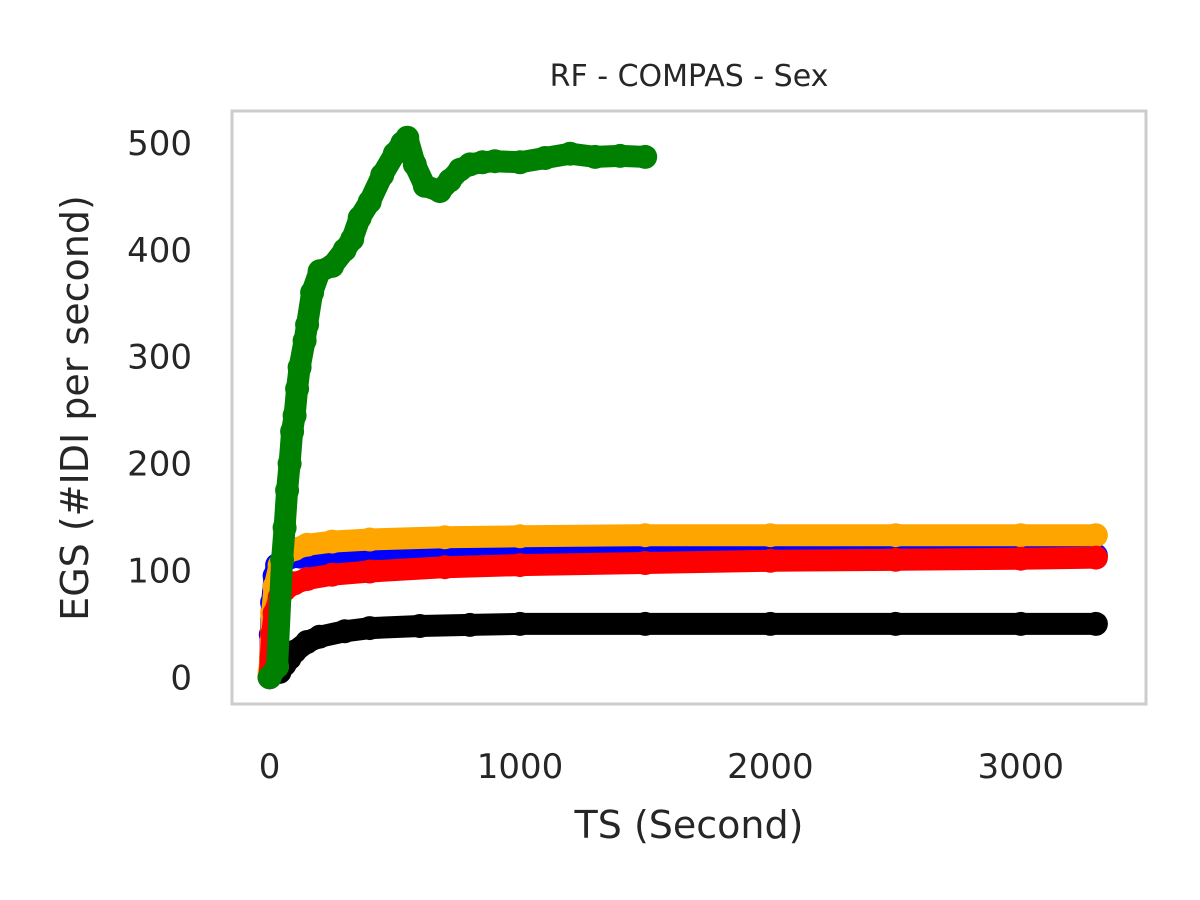  What do you see at coordinates (1021, 767) in the screenshot?
I see `x-tick-label: 3000` at bounding box center [1021, 767].